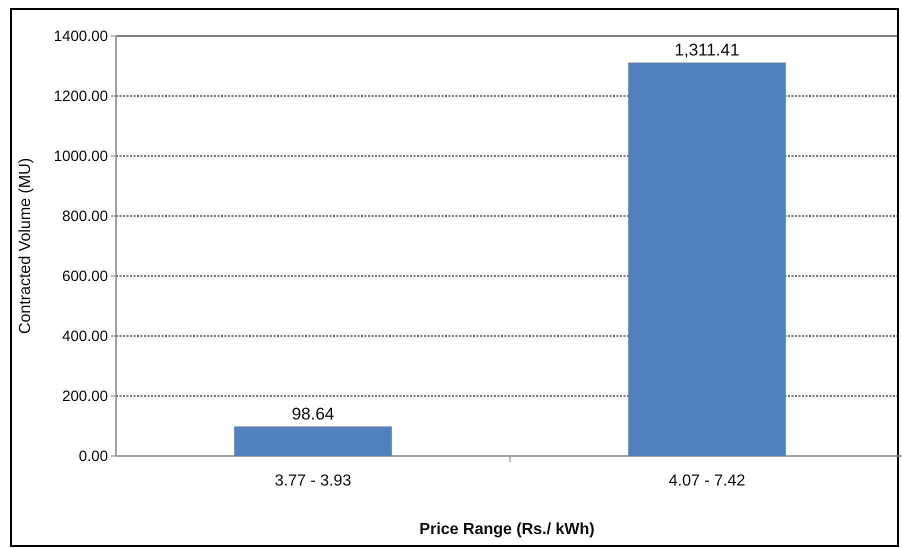  Describe the element at coordinates (707, 481) in the screenshot. I see `x-tick-label: 4.07 - 7.42` at that location.